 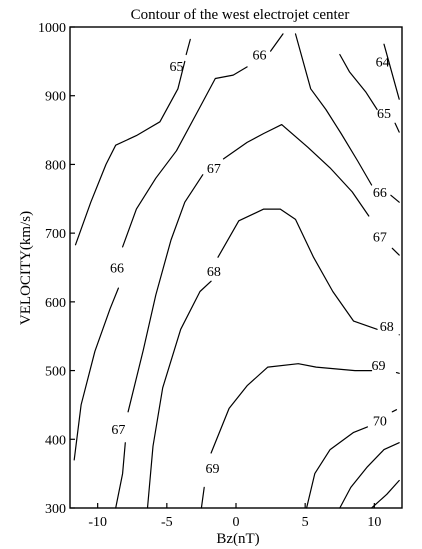 I want to click on y-tick-label-800: 800, so click(x=55, y=165).